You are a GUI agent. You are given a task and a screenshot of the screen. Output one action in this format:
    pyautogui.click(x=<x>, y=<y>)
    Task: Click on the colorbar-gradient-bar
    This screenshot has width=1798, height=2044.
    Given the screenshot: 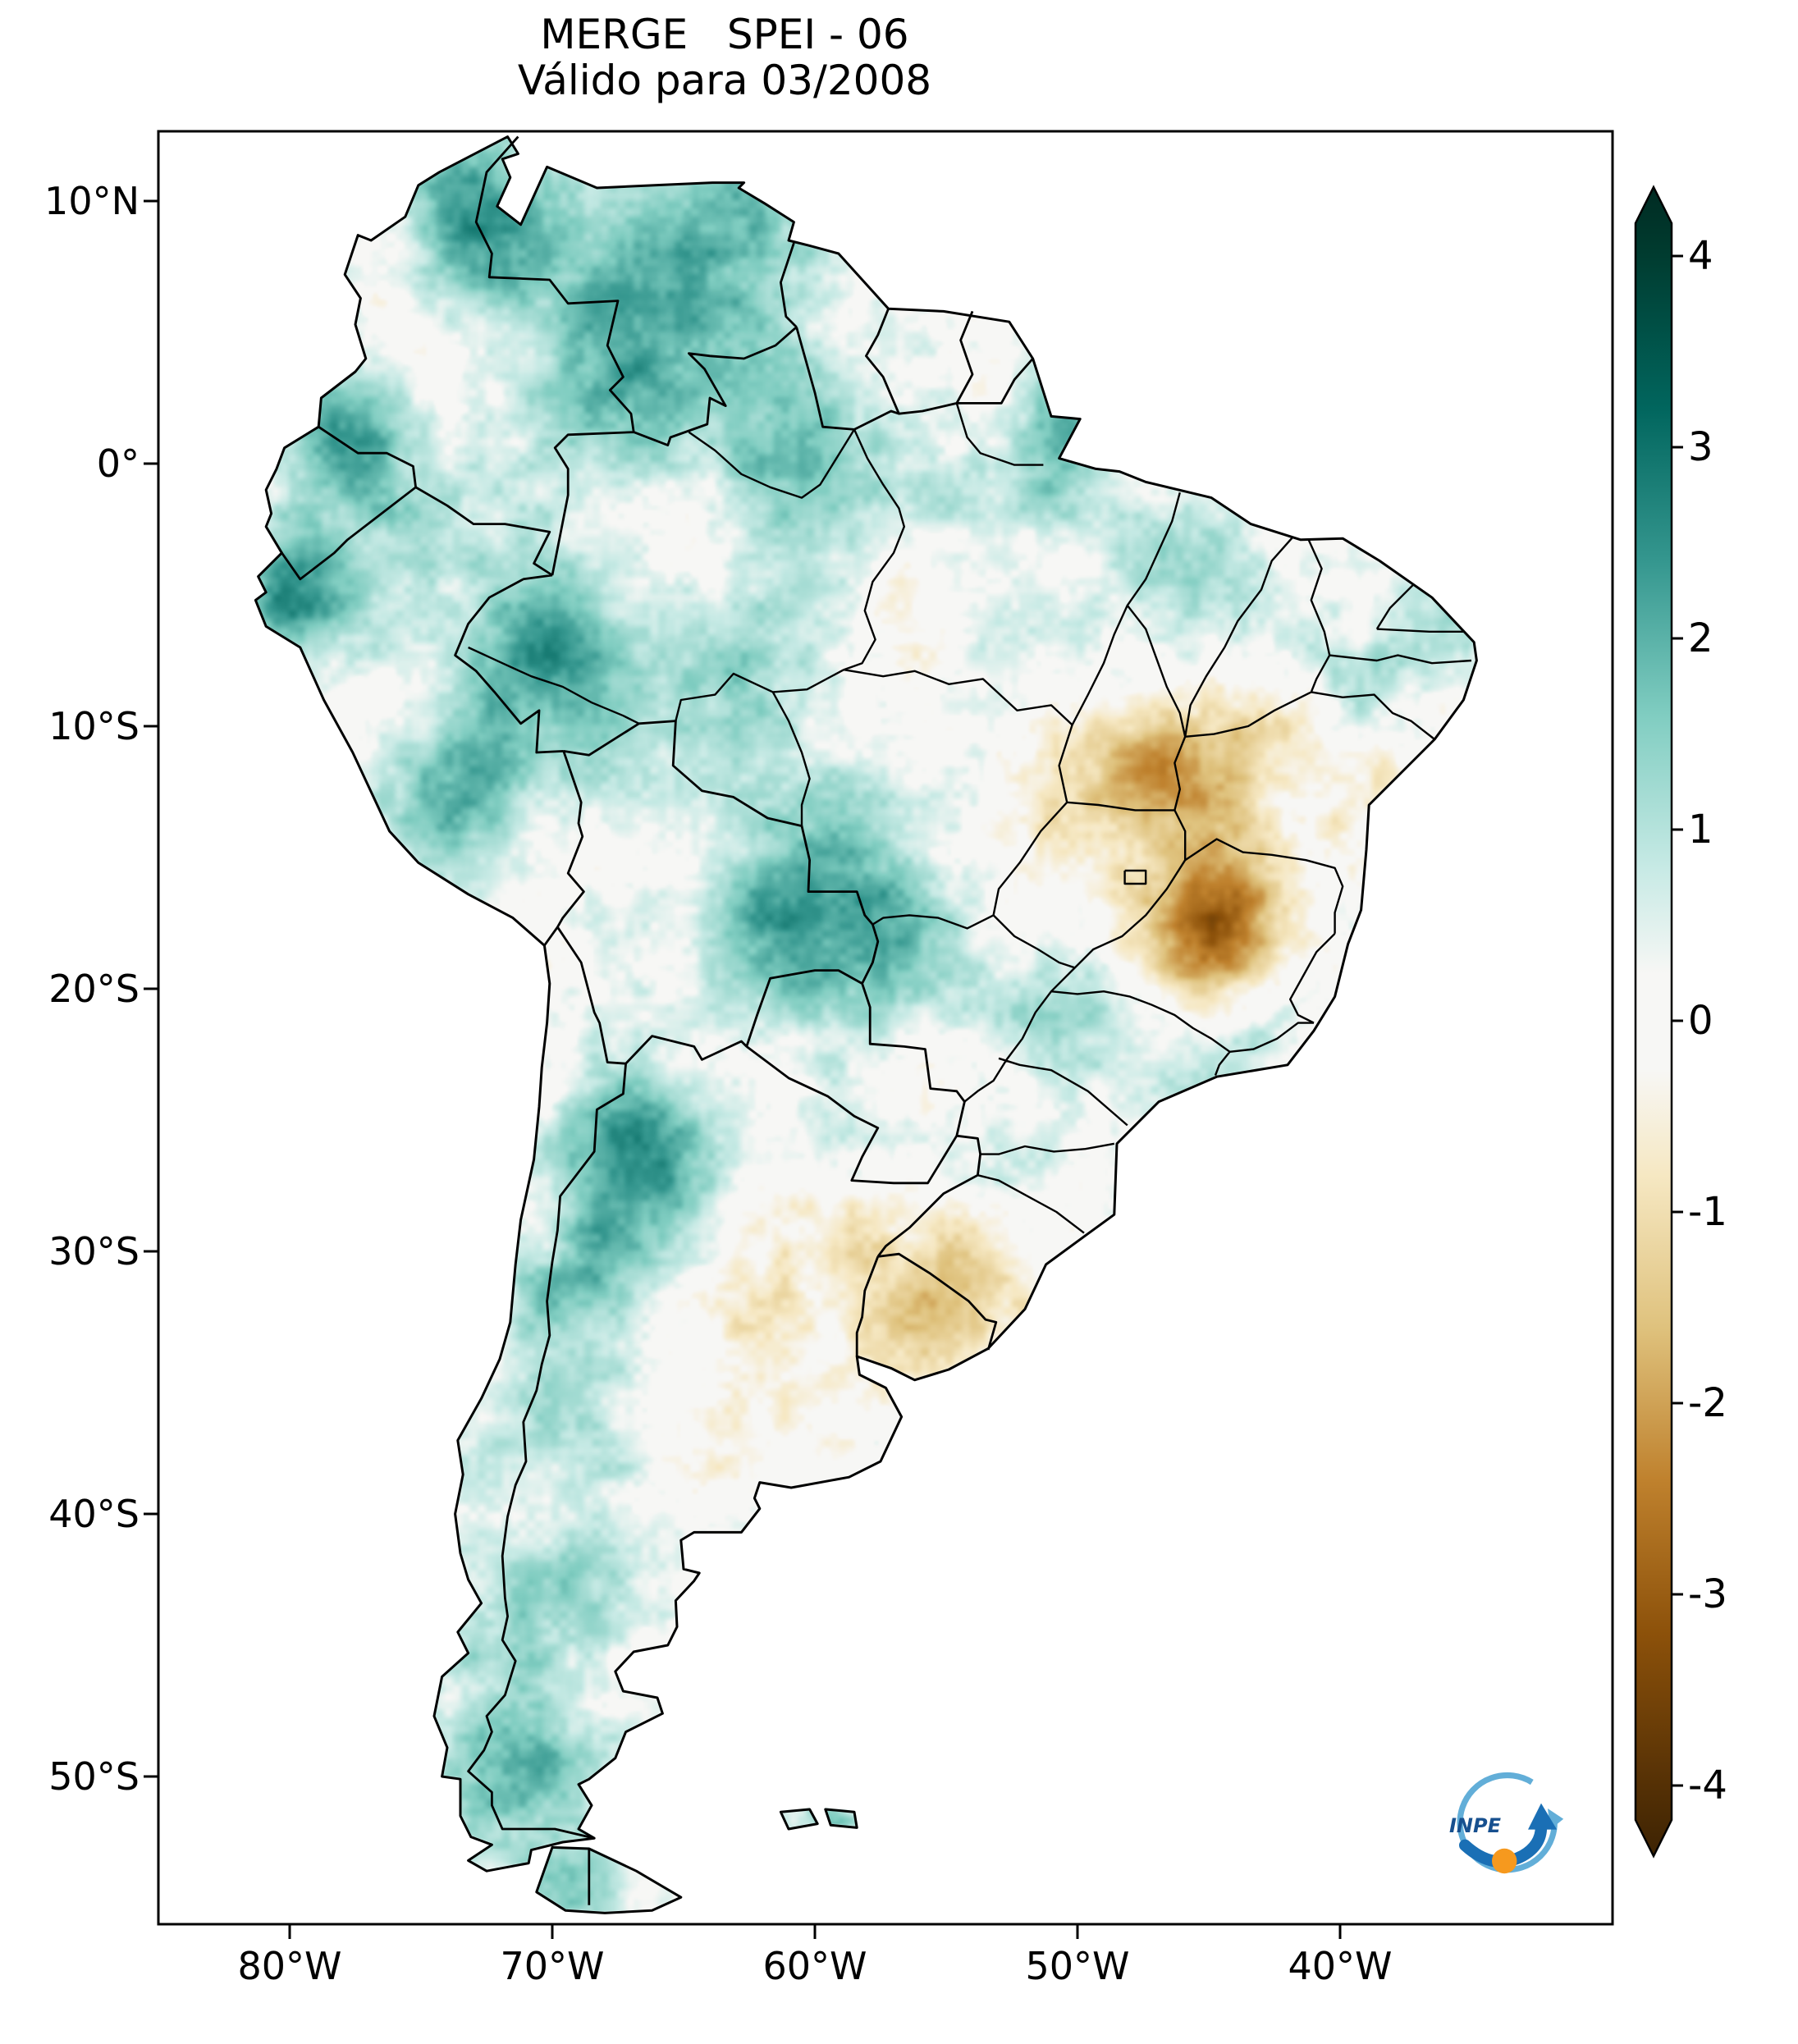 What is the action you would take?
    pyautogui.click(x=1653, y=1022)
    